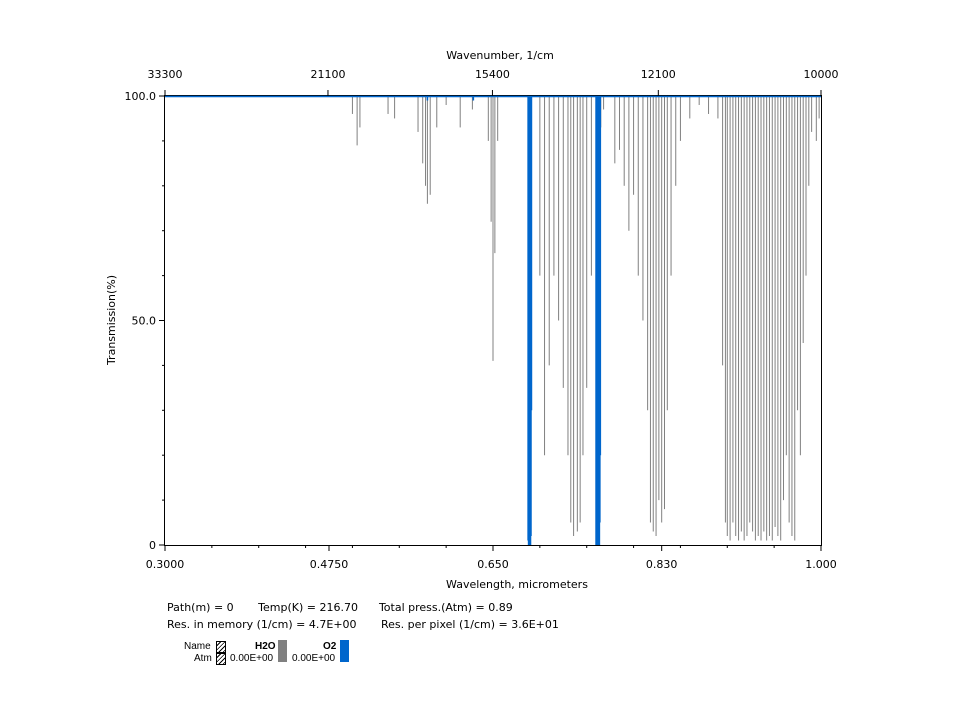 The image size is (960, 720). What do you see at coordinates (203, 658) in the screenshot?
I see `legend-atm-label: Atm` at bounding box center [203, 658].